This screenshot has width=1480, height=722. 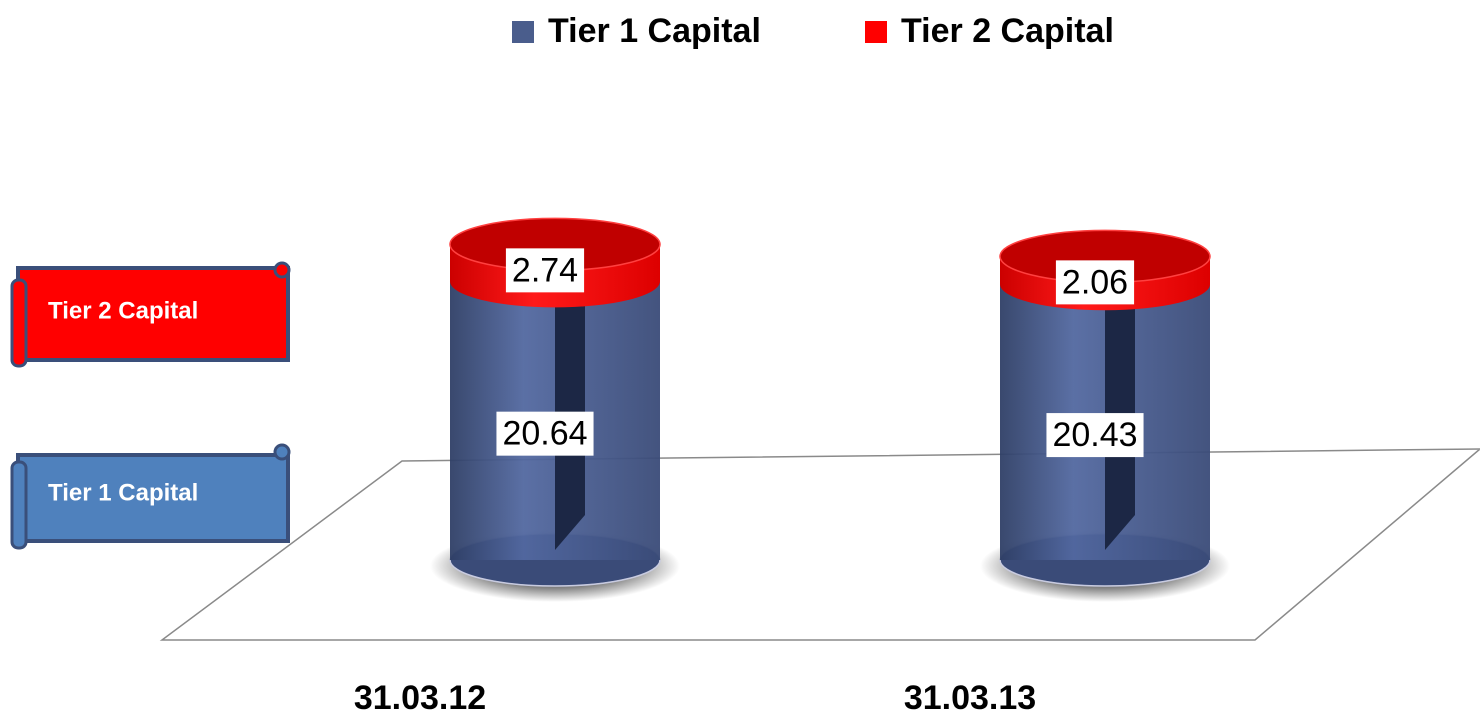 What do you see at coordinates (123, 492) in the screenshot?
I see `scroll-label: Tier 1 Capital` at bounding box center [123, 492].